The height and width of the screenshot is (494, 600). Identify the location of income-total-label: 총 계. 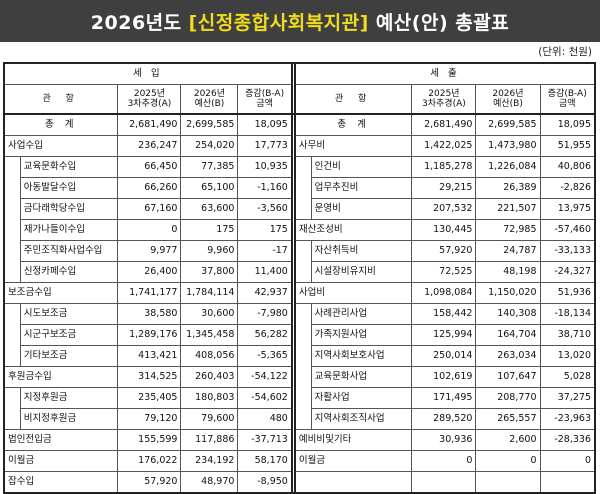
(61, 124).